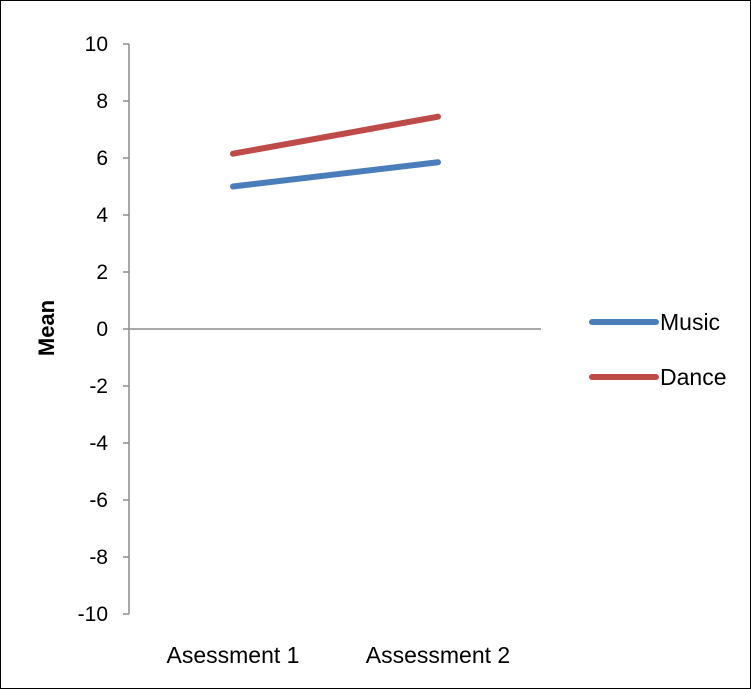  I want to click on y-tick-label: 6, so click(102, 158).